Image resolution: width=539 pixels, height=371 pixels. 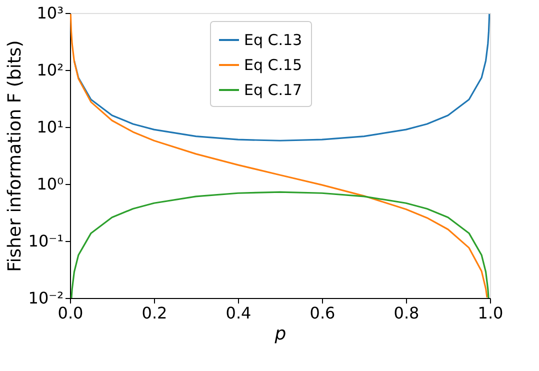 I want to click on y-tick-label: 10⁻¹, so click(x=46, y=241).